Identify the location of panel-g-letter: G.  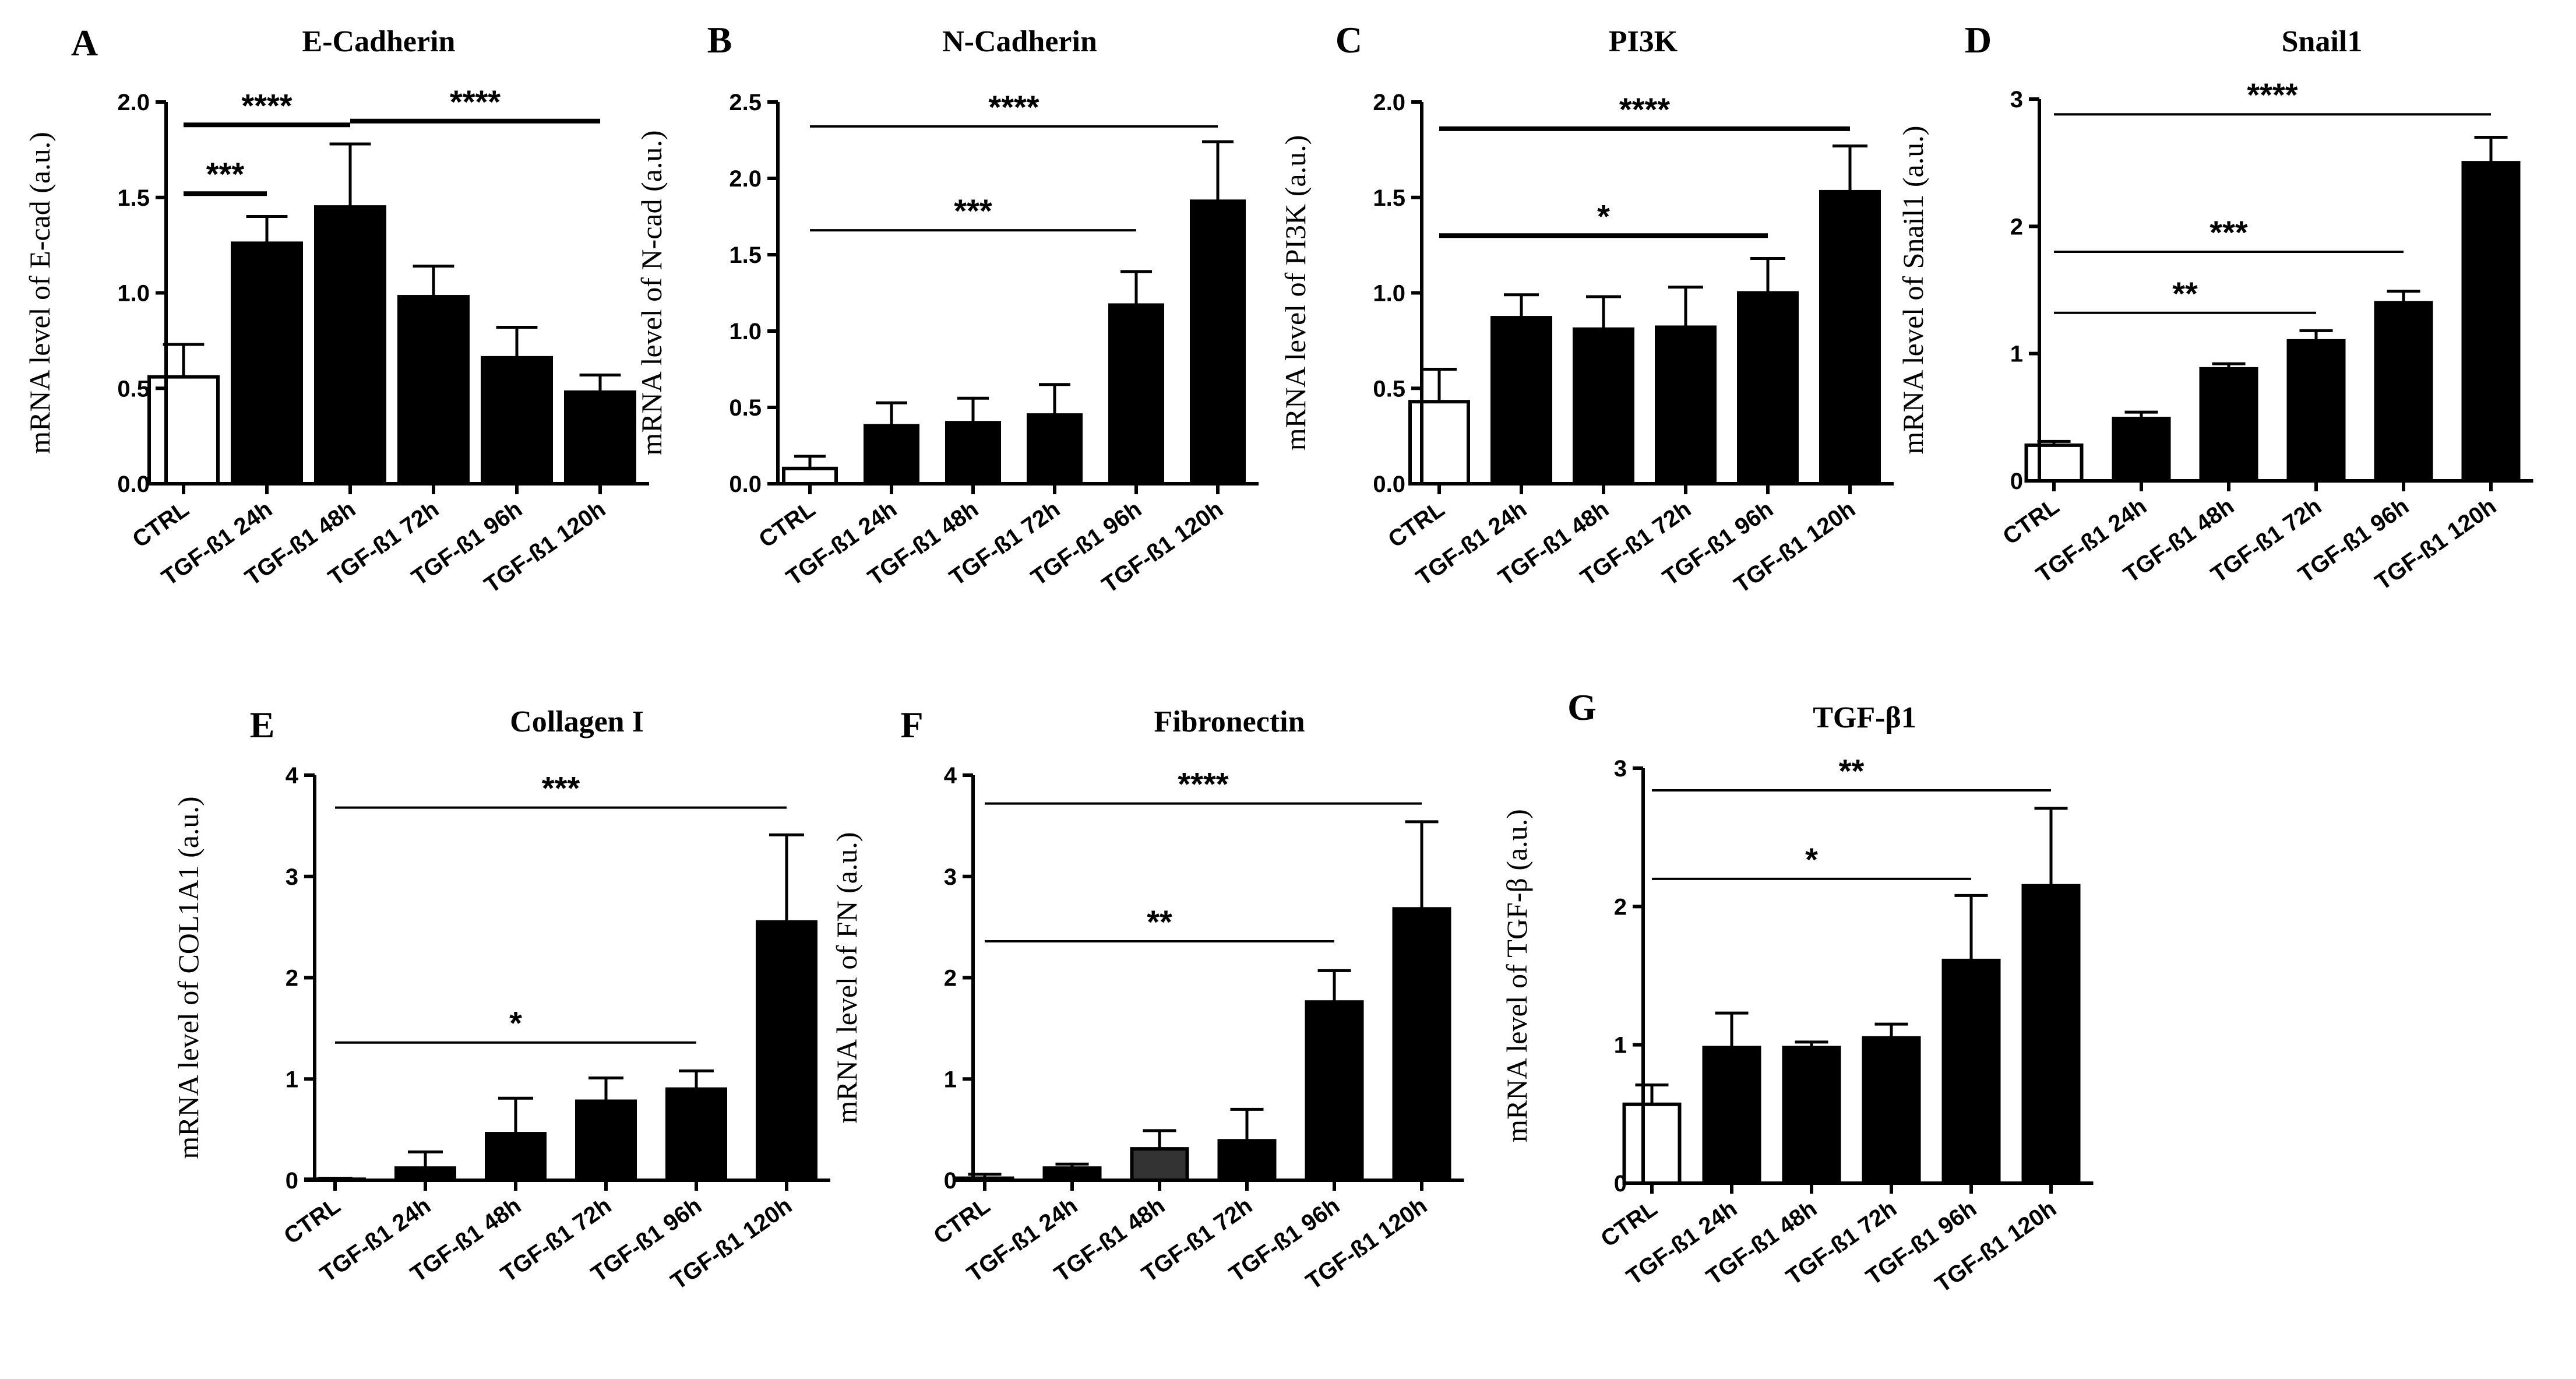
(1582, 707).